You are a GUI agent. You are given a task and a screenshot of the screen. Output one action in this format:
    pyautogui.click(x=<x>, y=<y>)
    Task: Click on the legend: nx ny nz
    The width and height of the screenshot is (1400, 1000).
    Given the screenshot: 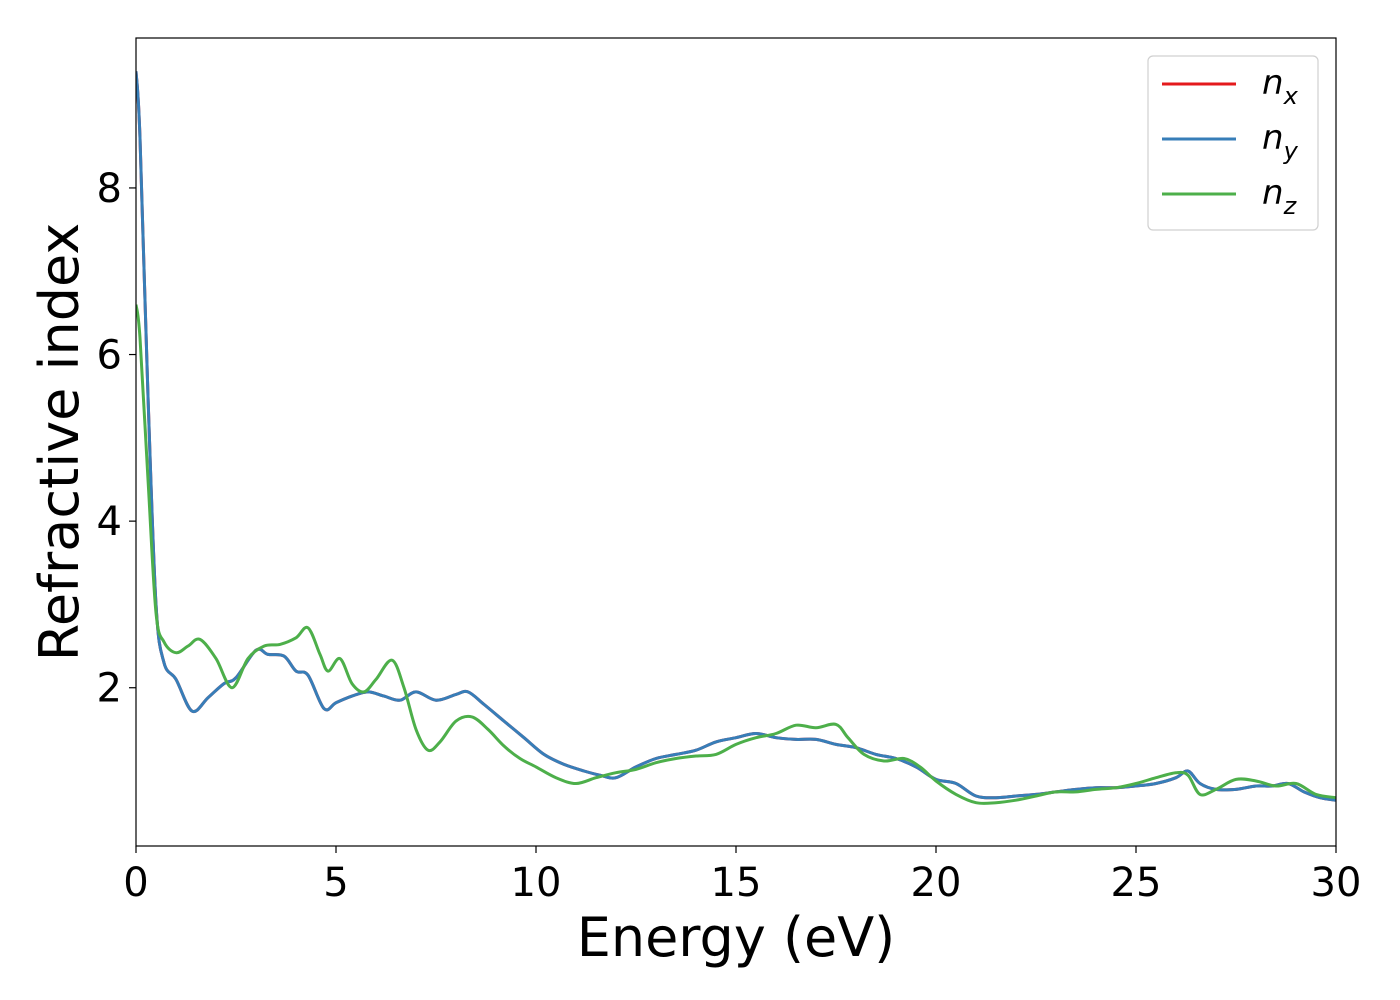 What is the action you would take?
    pyautogui.click(x=1233, y=143)
    